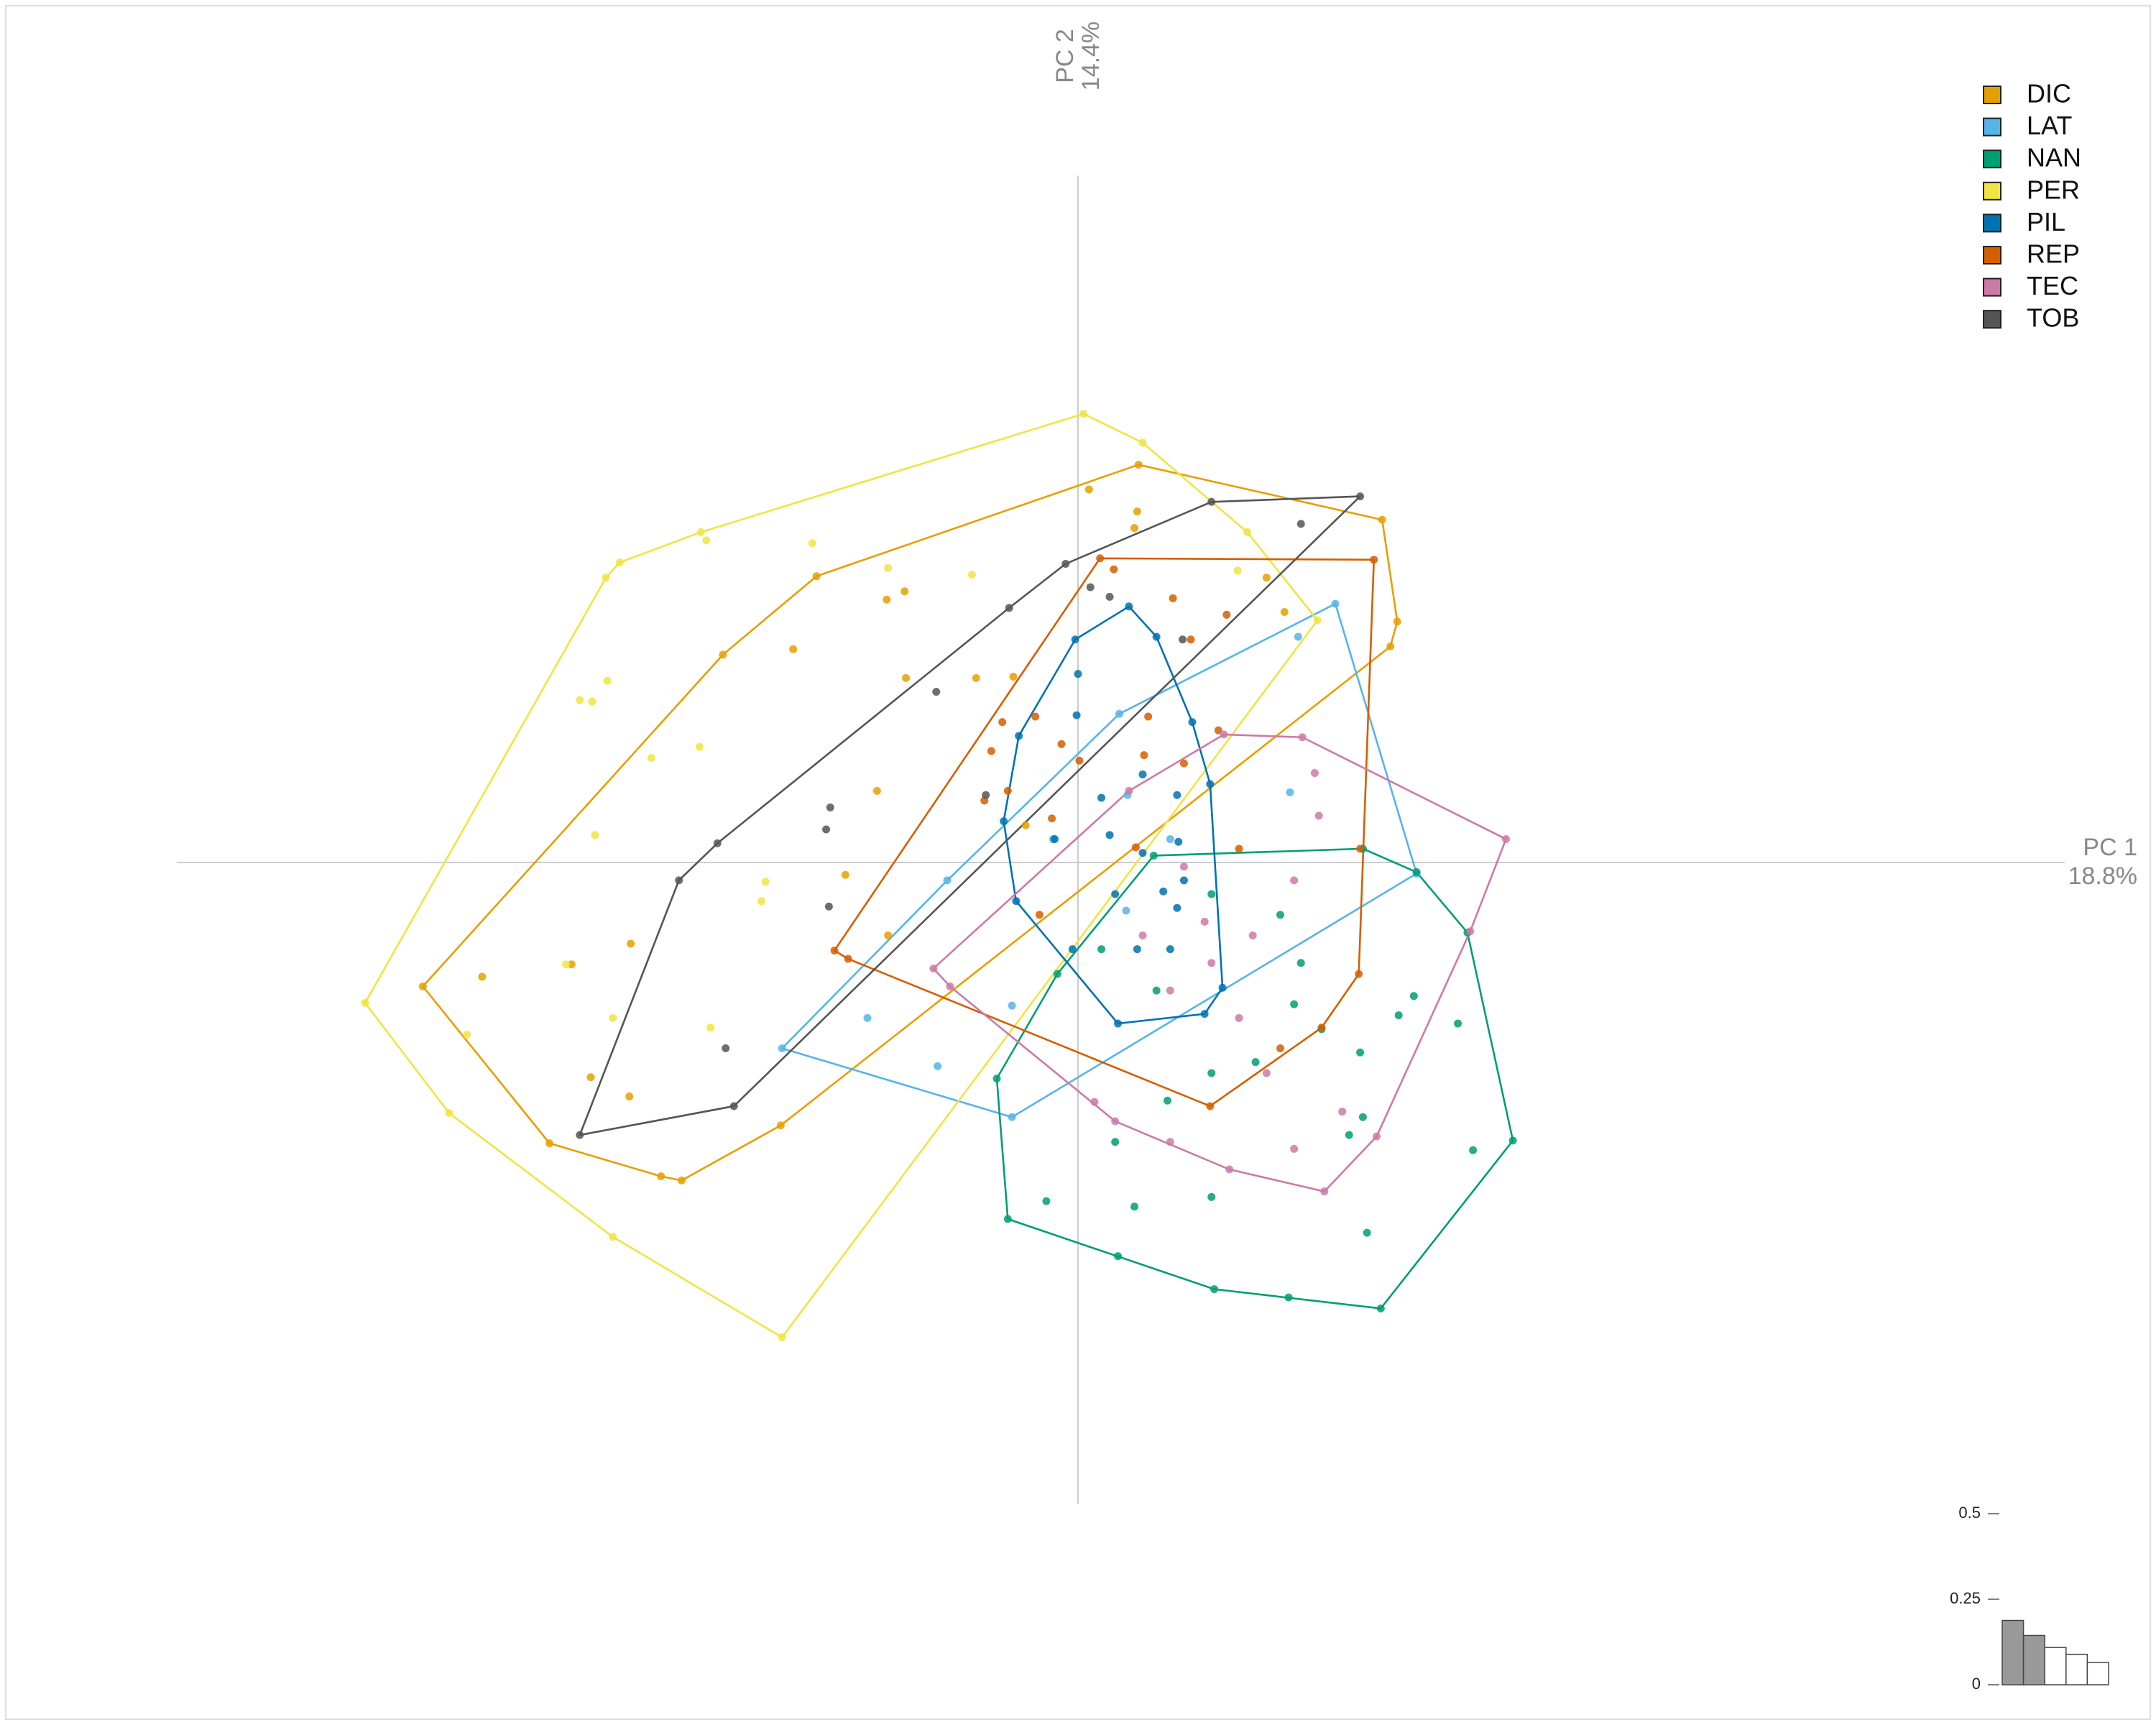  What do you see at coordinates (1091, 56) in the screenshot?
I see `y-axis-variance: 14.4%` at bounding box center [1091, 56].